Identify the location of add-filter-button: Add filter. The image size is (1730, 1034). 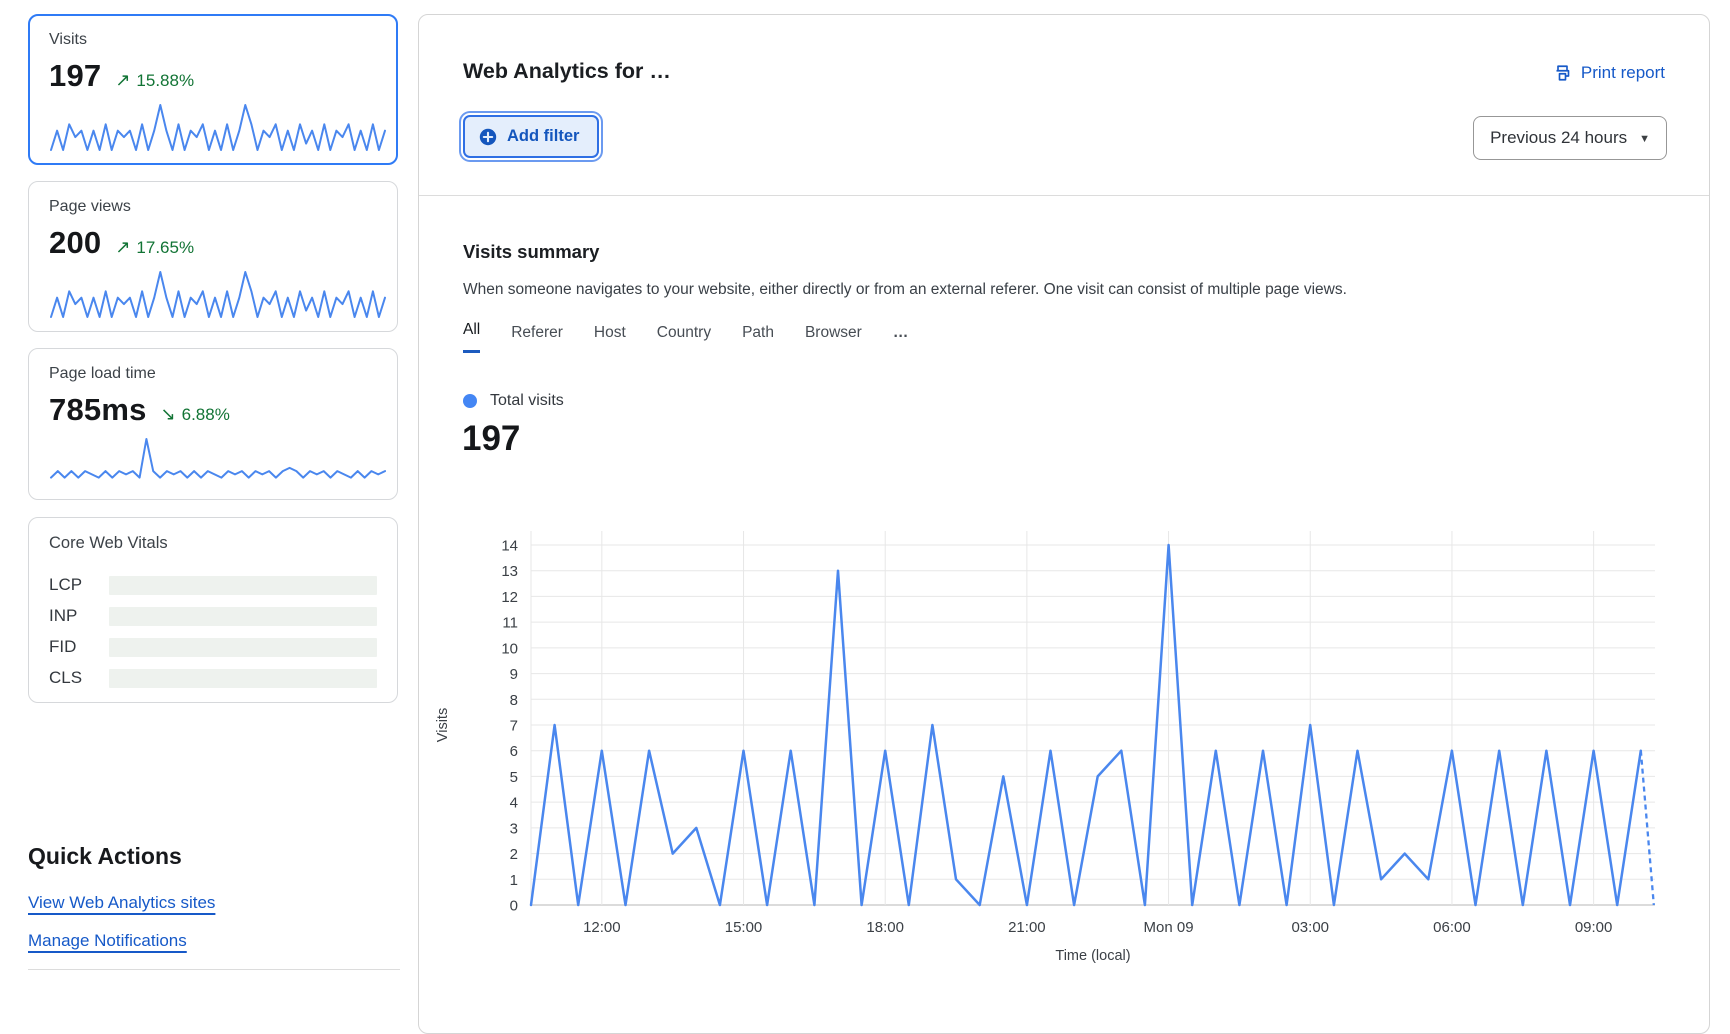
(531, 136).